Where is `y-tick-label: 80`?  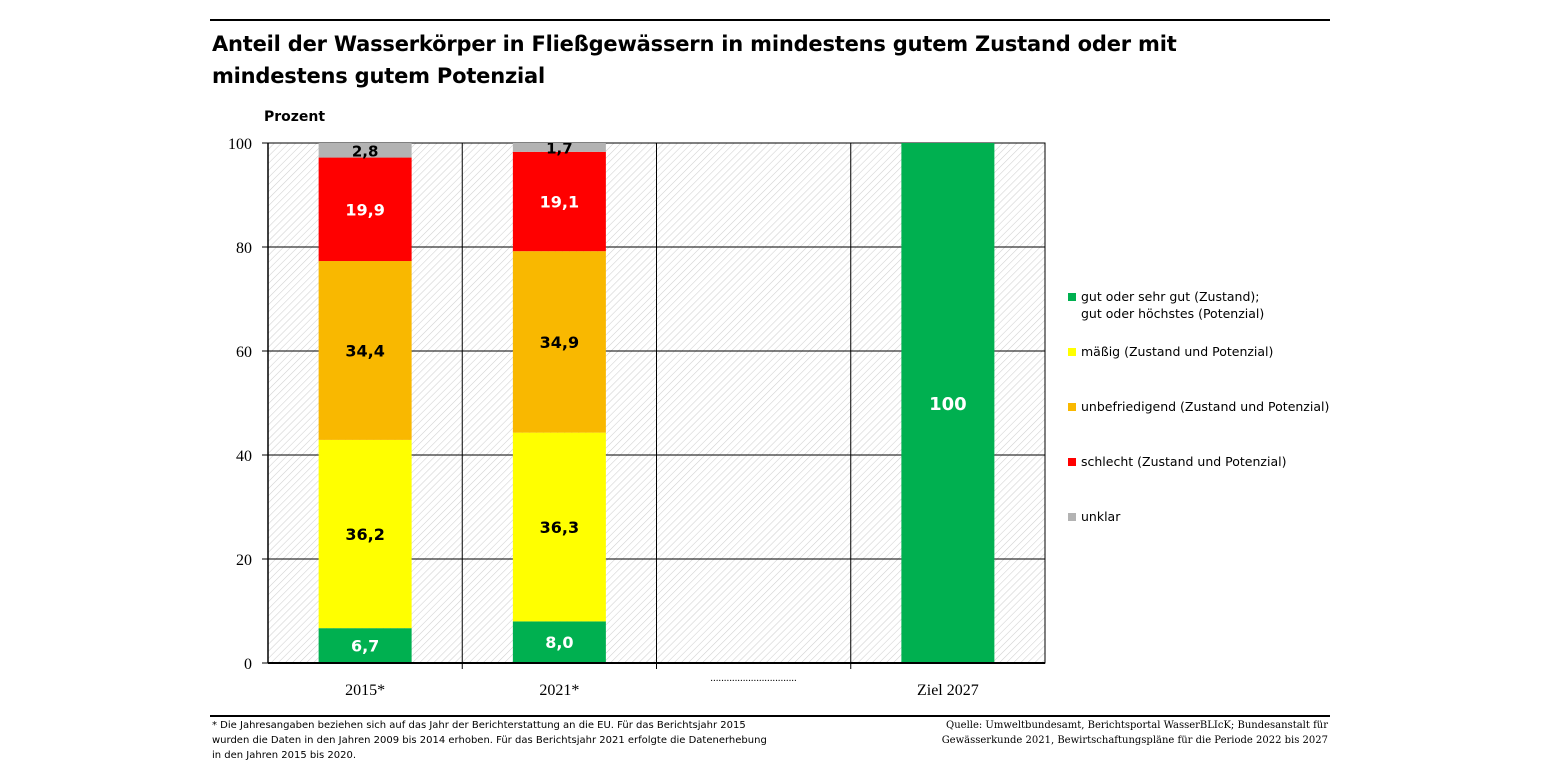 y-tick-label: 80 is located at coordinates (244, 248).